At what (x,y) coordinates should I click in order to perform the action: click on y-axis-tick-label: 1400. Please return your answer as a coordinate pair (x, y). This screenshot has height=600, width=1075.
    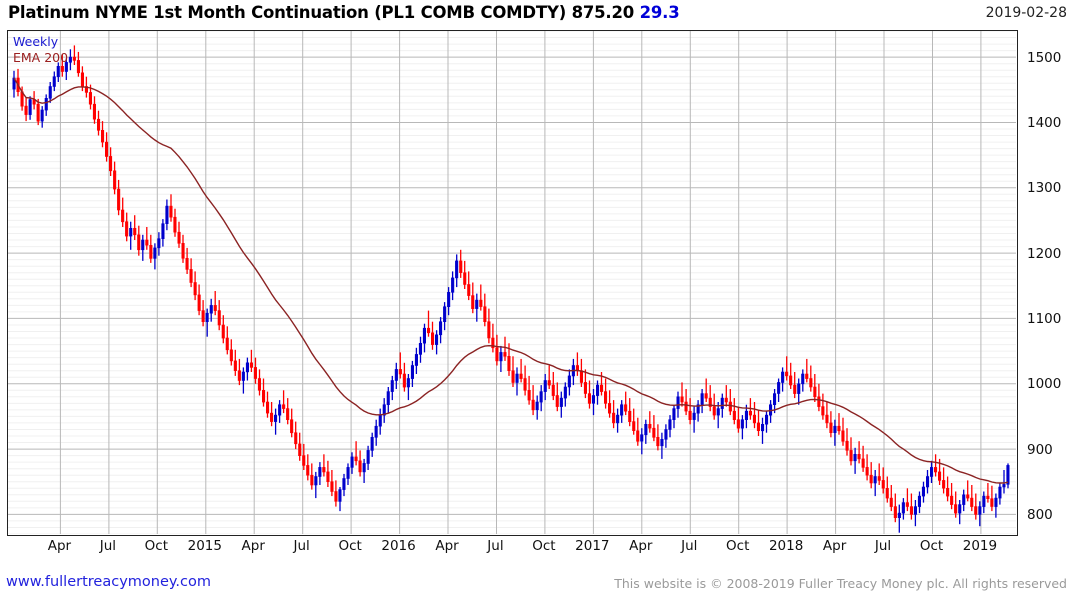
    Looking at the image, I should click on (1044, 122).